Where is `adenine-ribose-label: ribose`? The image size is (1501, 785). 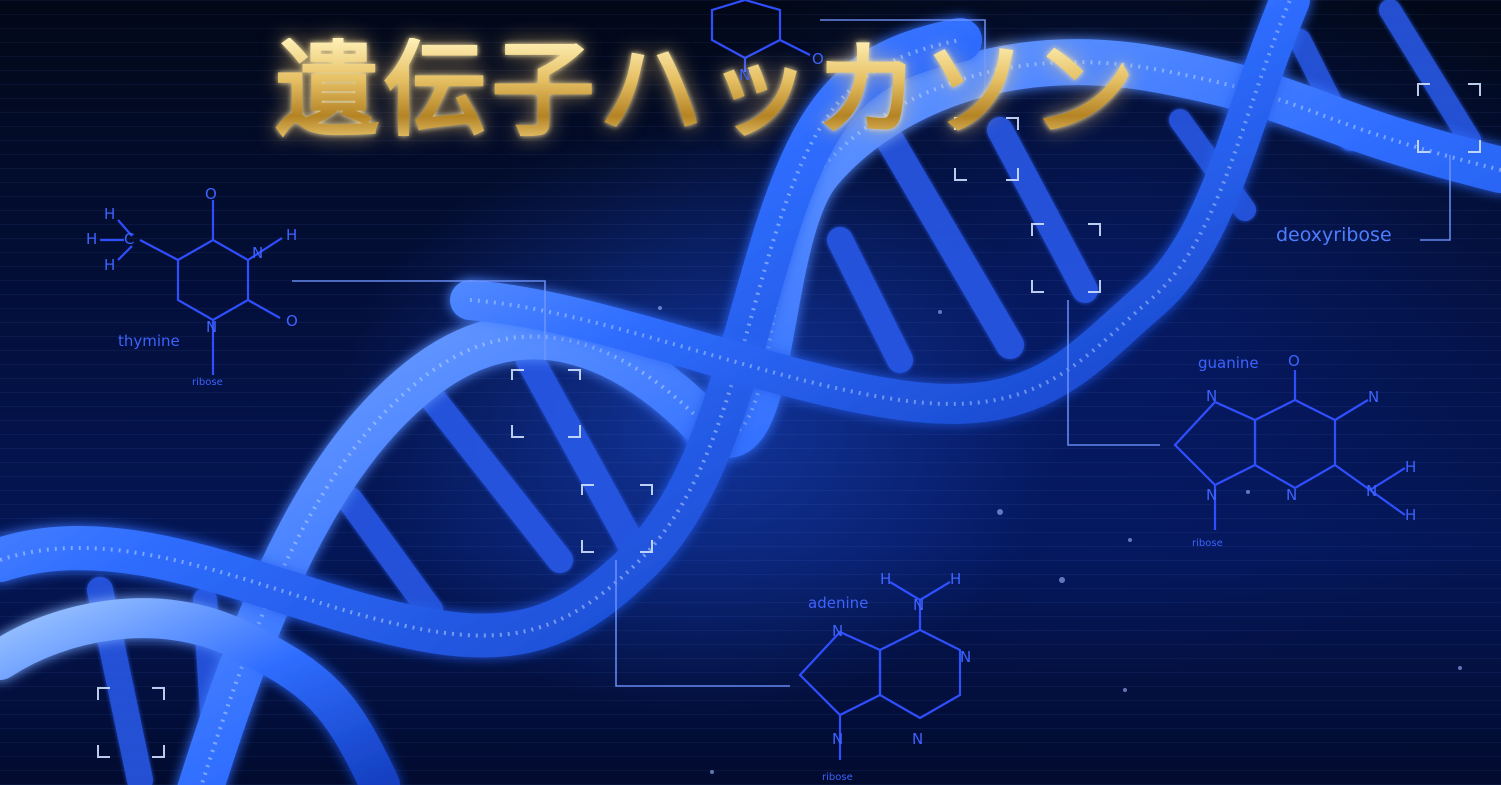 adenine-ribose-label: ribose is located at coordinates (837, 777).